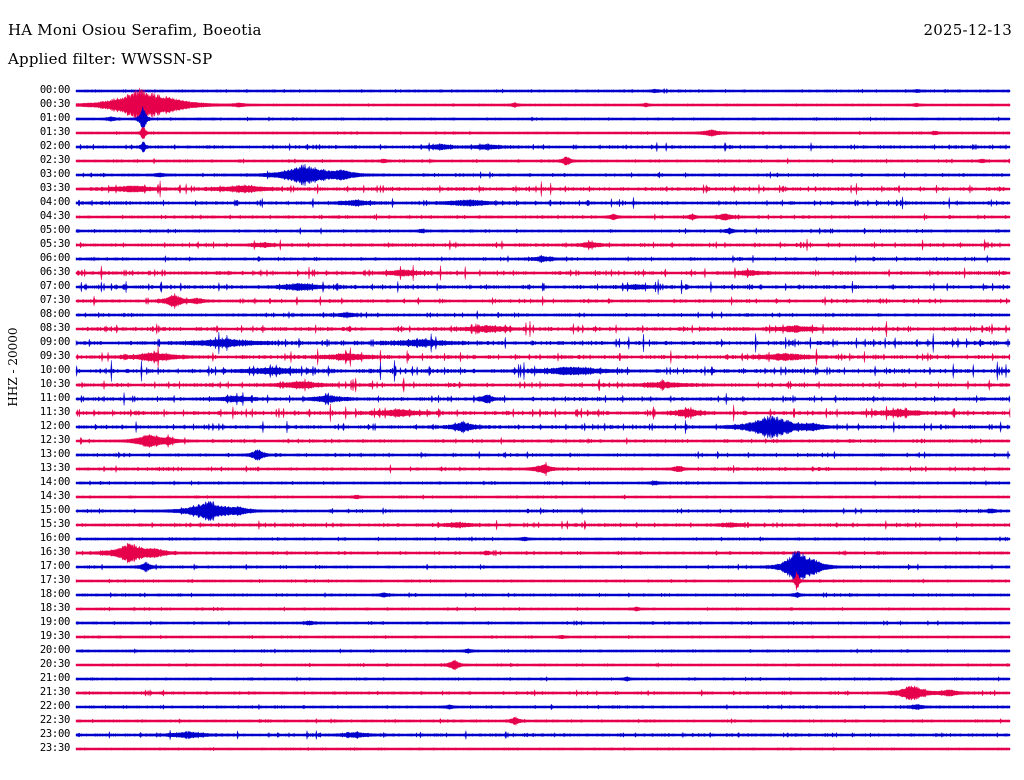  I want to click on time-label: 01:00, so click(54, 118).